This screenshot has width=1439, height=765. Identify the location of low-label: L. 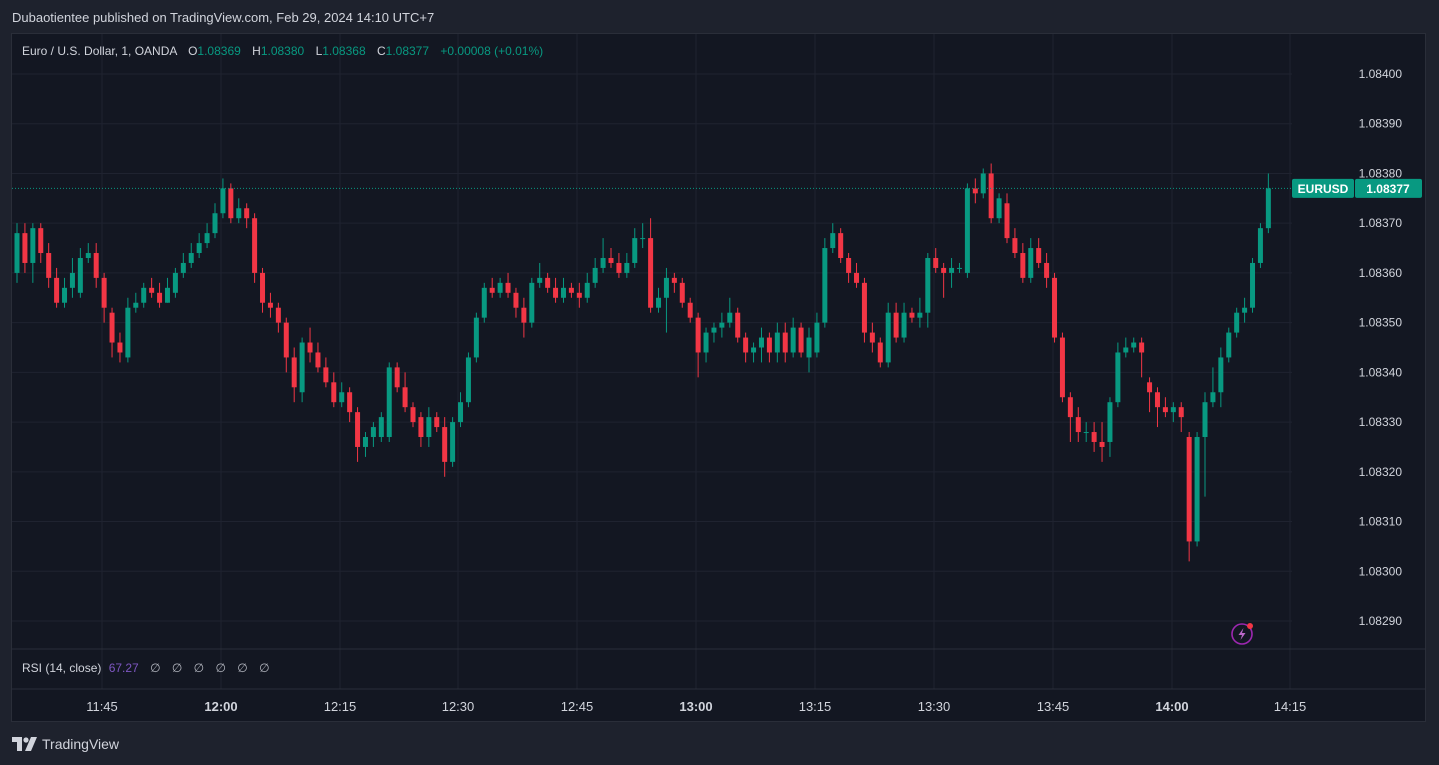
(319, 51).